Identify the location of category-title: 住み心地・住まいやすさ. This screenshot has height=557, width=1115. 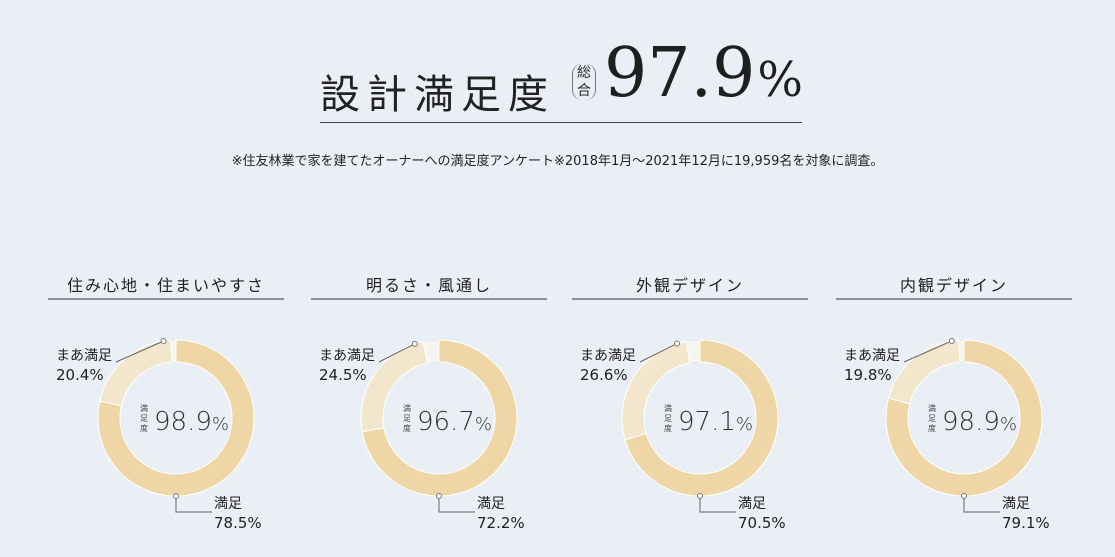
(166, 285).